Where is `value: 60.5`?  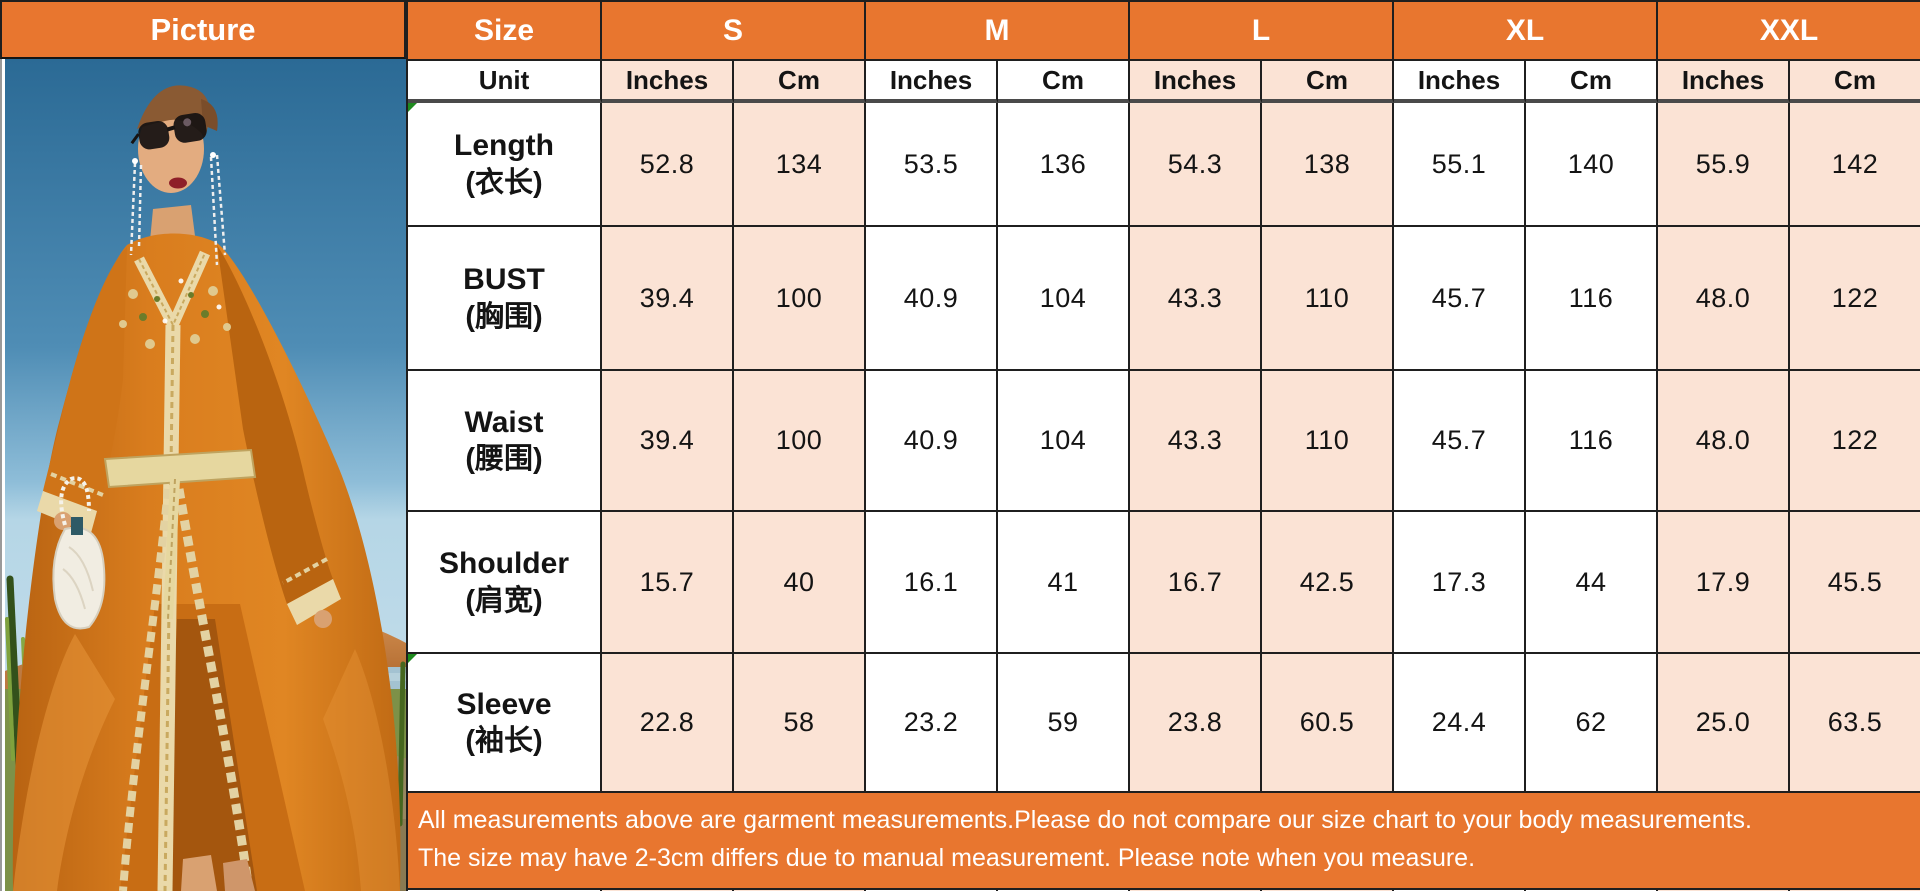
value: 60.5 is located at coordinates (1327, 722).